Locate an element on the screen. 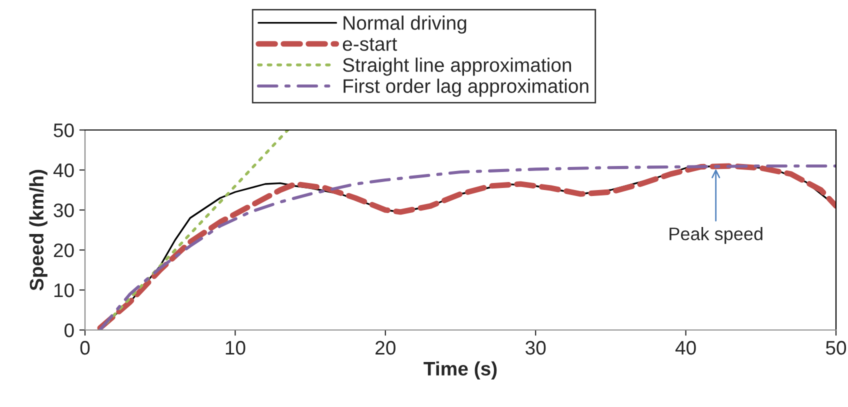 The width and height of the screenshot is (848, 407). y-axis-title: Speed (km/h) is located at coordinates (38, 230).